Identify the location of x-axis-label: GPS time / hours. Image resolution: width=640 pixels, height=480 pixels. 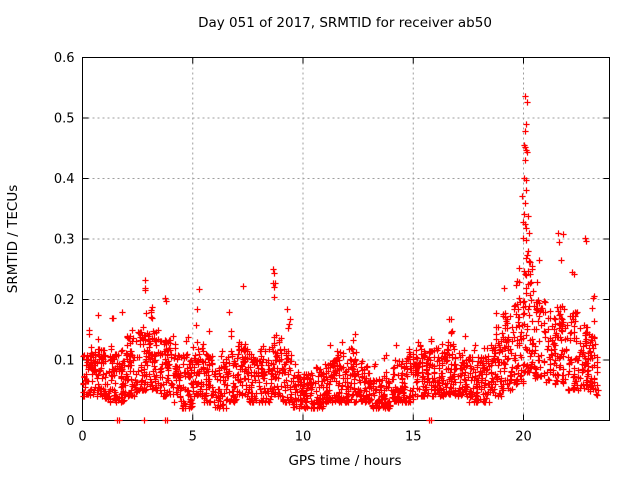
(344, 461).